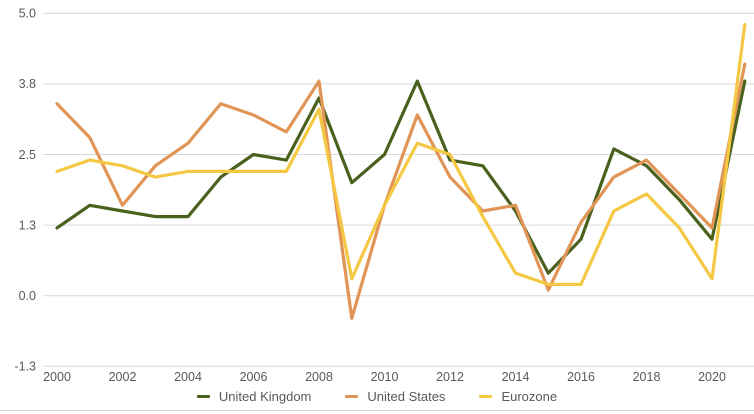 The image size is (754, 414). I want to click on x-axis-tick-label: 2006, so click(254, 377).